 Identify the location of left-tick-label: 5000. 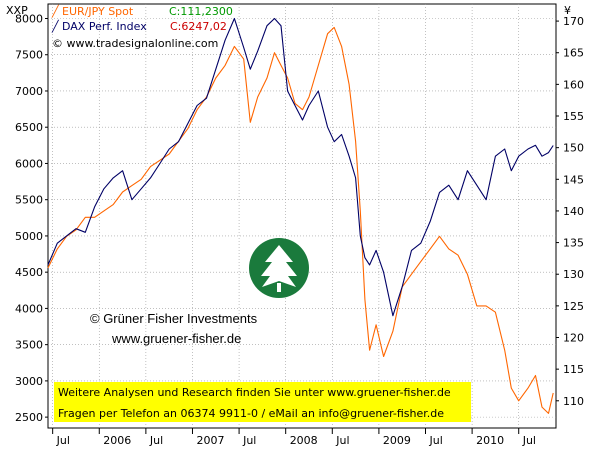
(29, 236).